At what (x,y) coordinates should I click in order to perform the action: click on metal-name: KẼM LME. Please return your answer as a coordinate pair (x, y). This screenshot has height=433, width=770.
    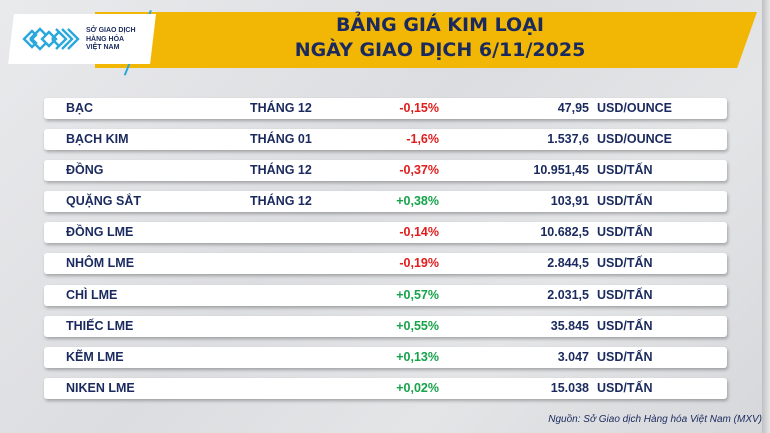
    Looking at the image, I should click on (95, 356).